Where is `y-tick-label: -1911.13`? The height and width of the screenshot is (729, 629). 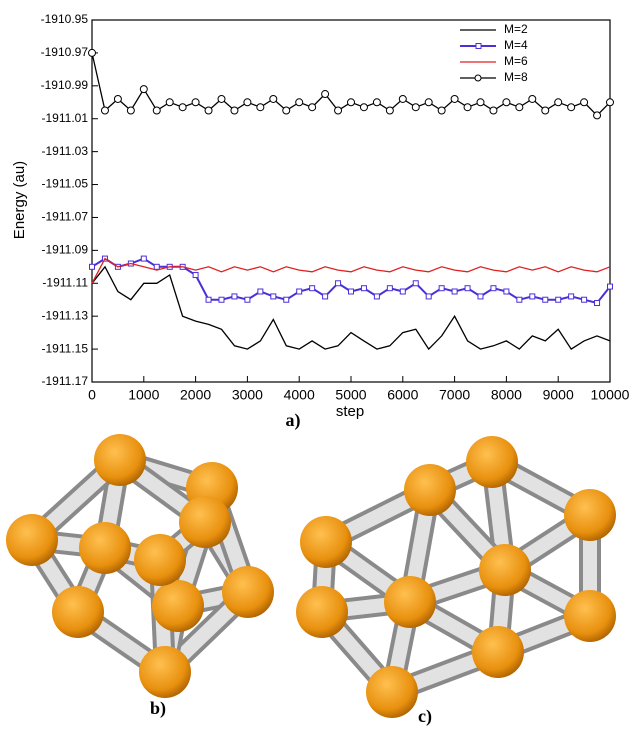 y-tick-label: -1911.13 is located at coordinates (65, 315).